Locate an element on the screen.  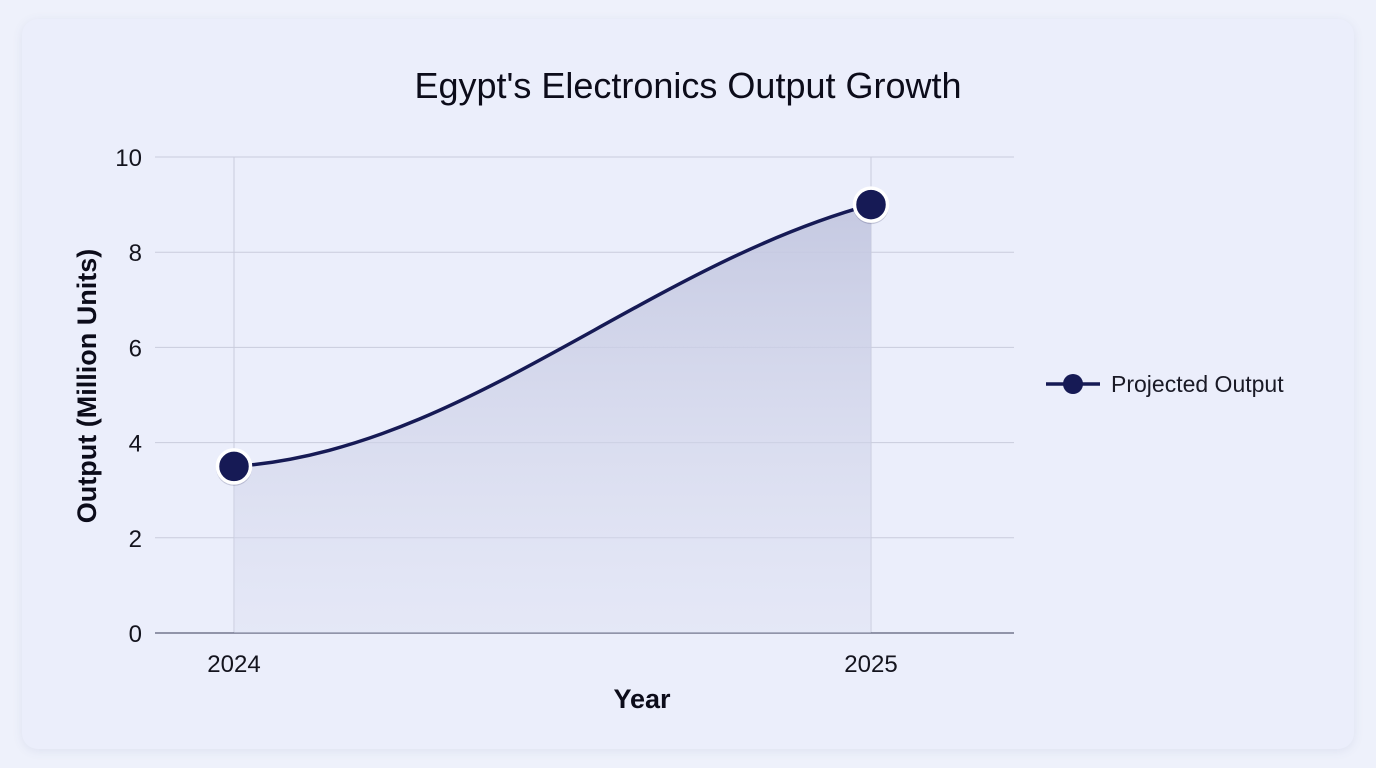
y-tick-label: 6 is located at coordinates (135, 348).